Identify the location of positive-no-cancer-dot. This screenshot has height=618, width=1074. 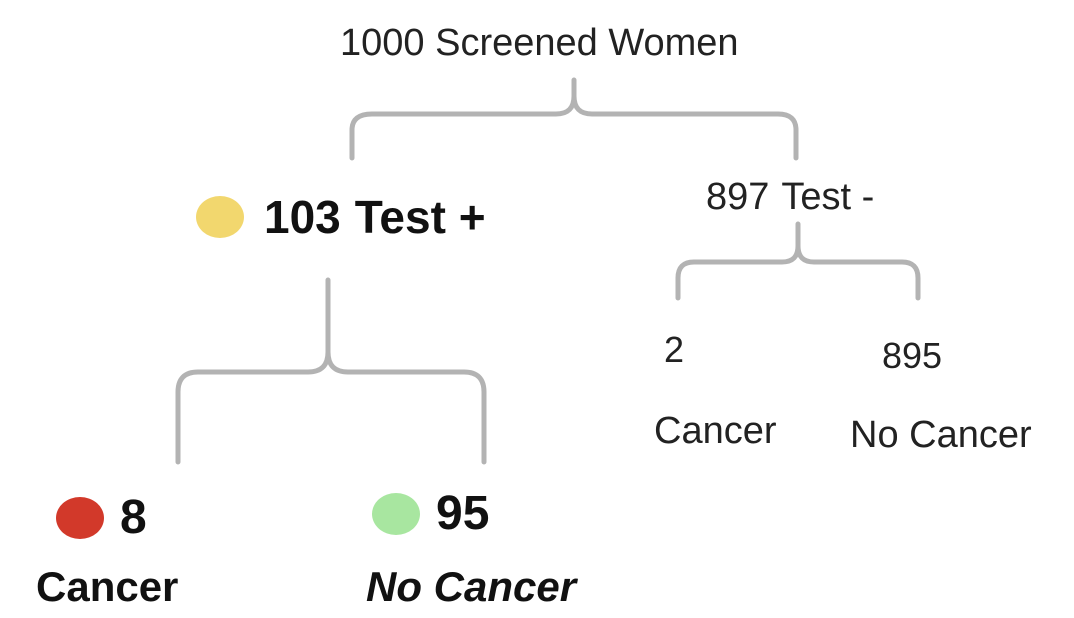
(396, 513).